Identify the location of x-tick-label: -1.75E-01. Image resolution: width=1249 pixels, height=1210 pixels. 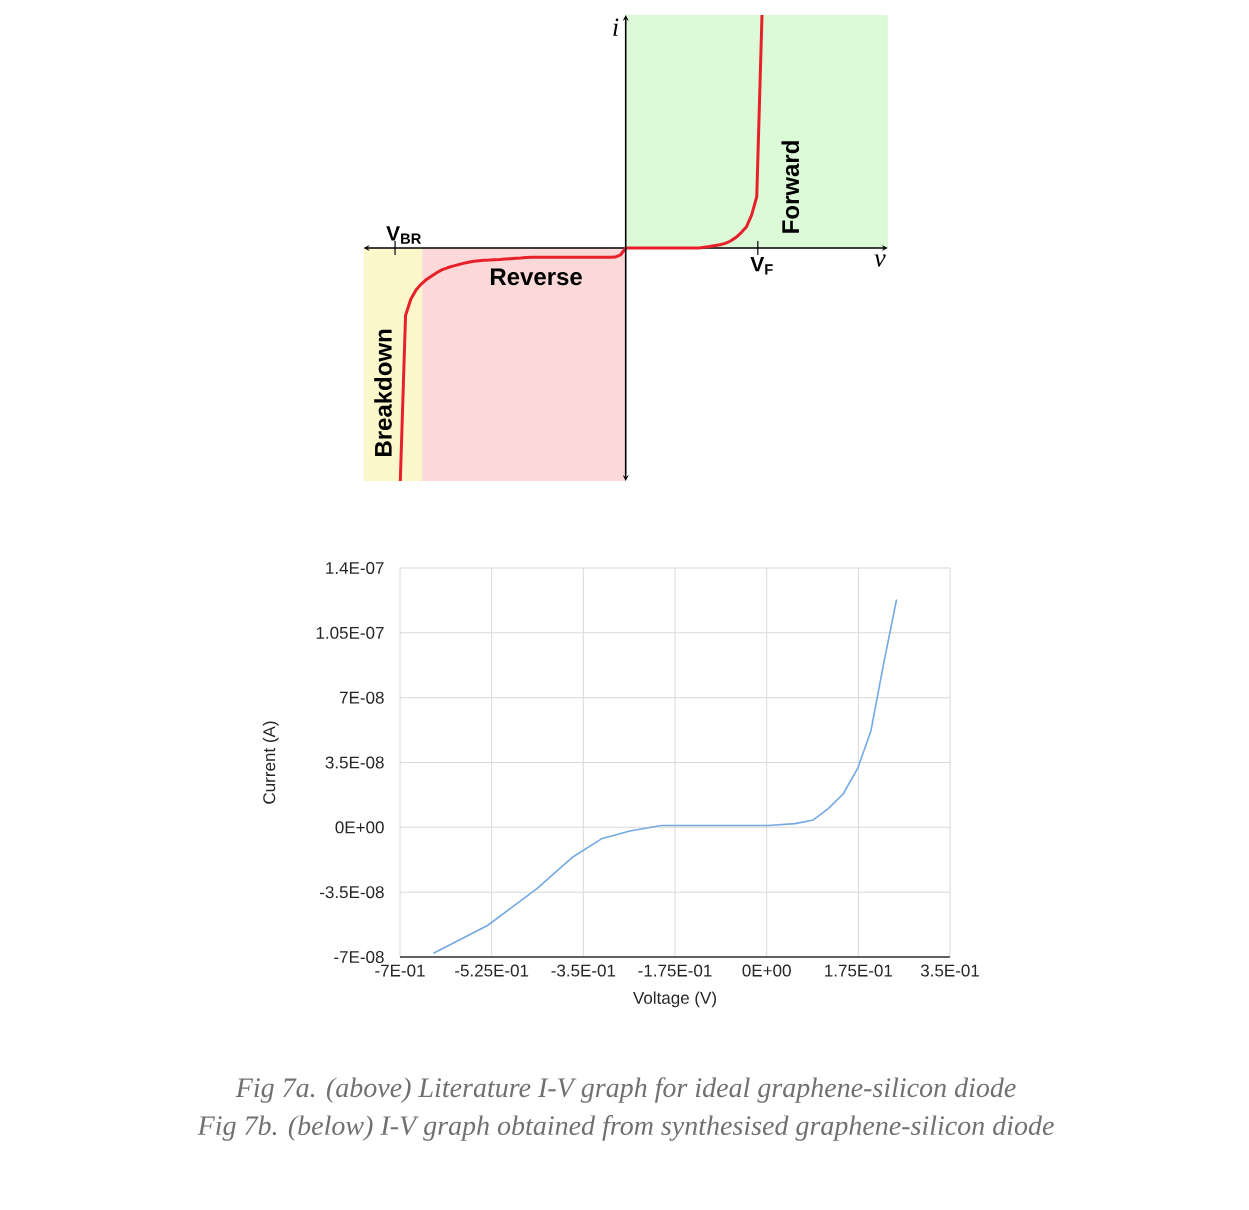
(675, 970).